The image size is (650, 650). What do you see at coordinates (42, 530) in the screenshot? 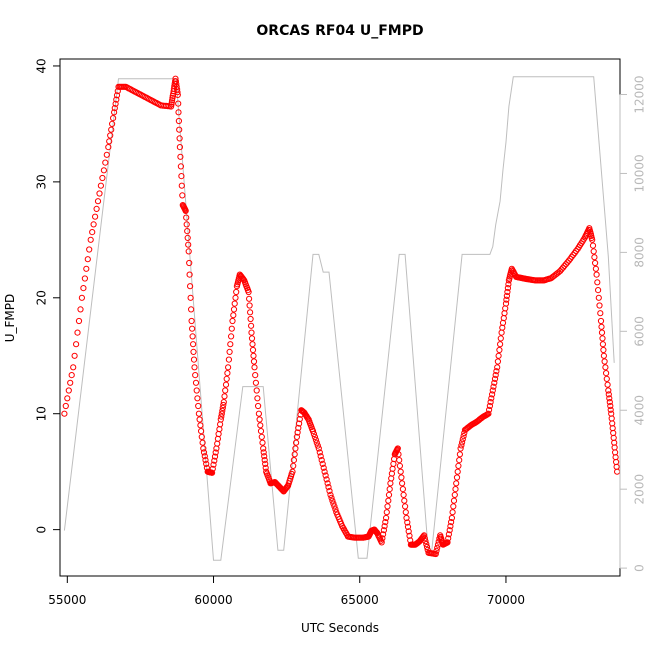
I see `y-tick-label: 0` at bounding box center [42, 530].